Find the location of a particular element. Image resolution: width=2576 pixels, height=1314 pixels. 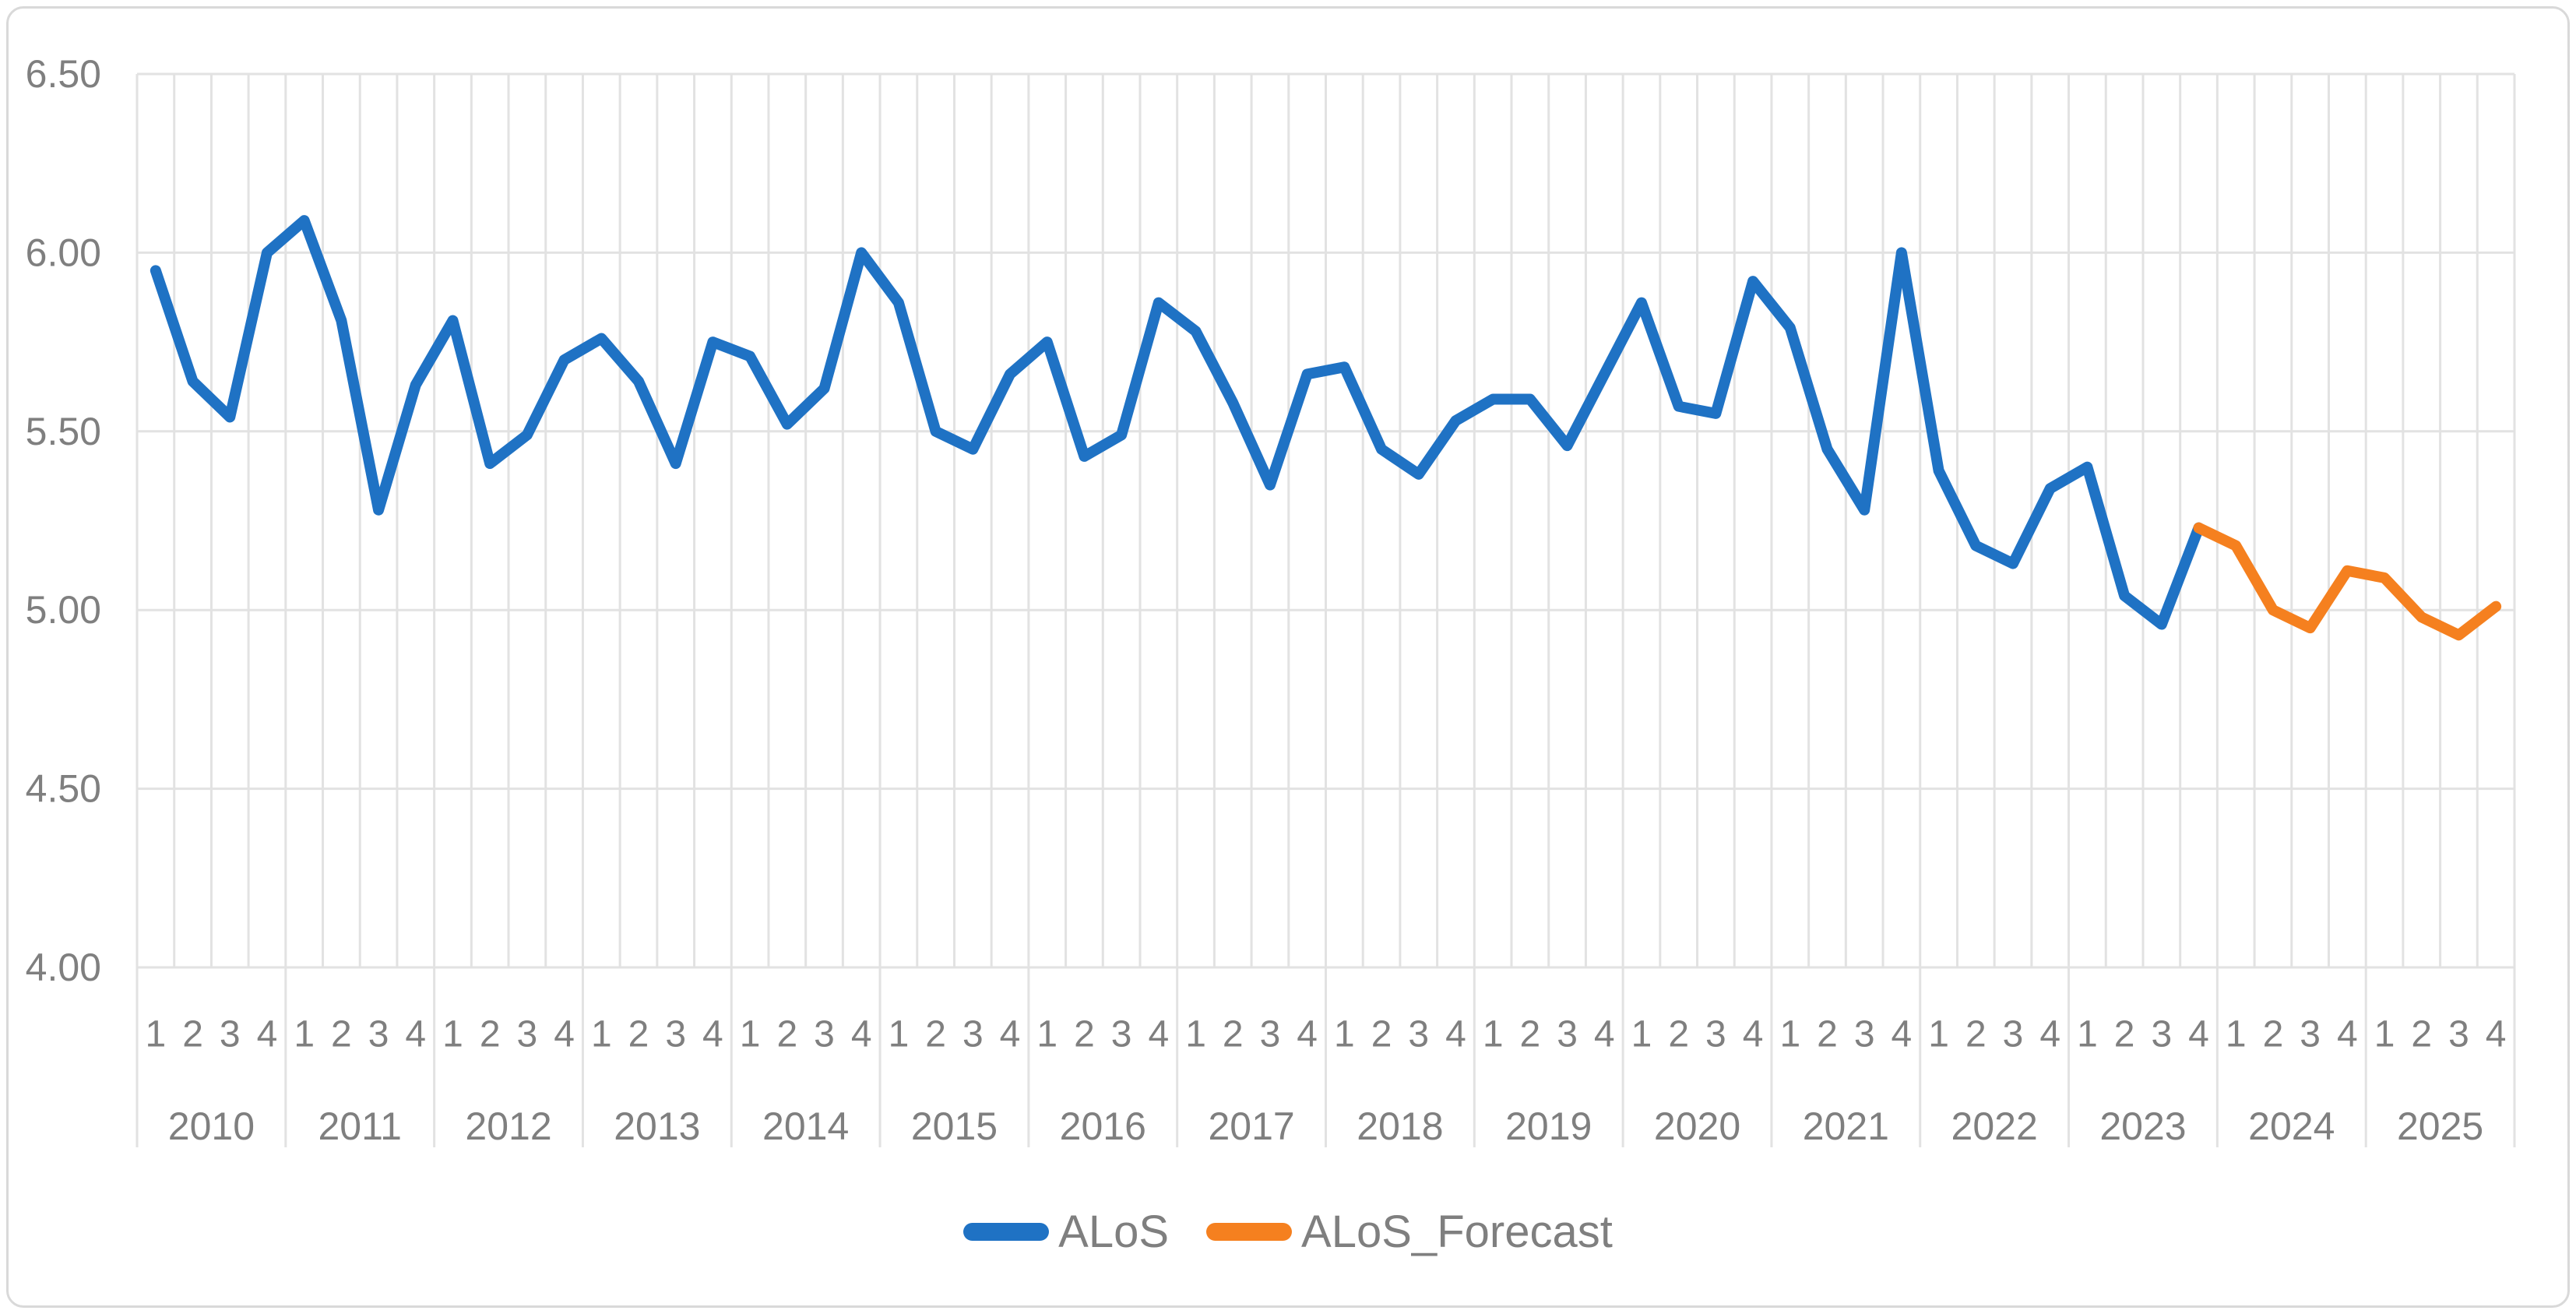

year-label: 2013 is located at coordinates (657, 1126).